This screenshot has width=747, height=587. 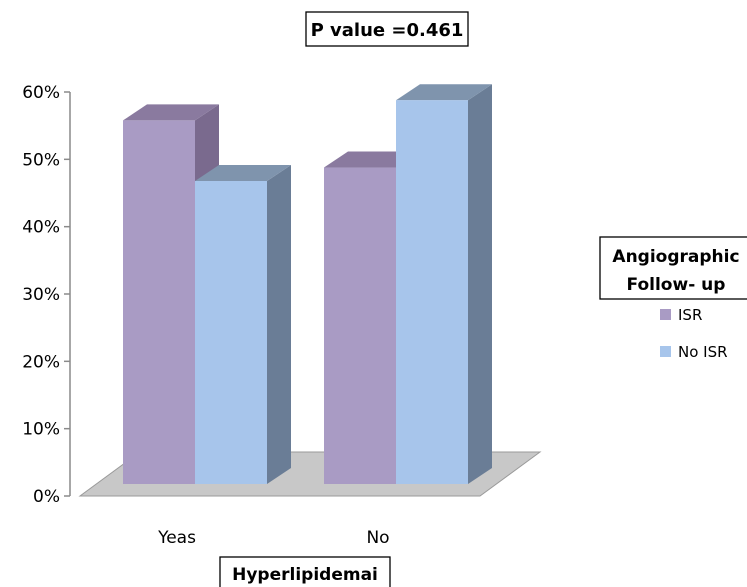 I want to click on y-tick-label: 40%, so click(x=41, y=228).